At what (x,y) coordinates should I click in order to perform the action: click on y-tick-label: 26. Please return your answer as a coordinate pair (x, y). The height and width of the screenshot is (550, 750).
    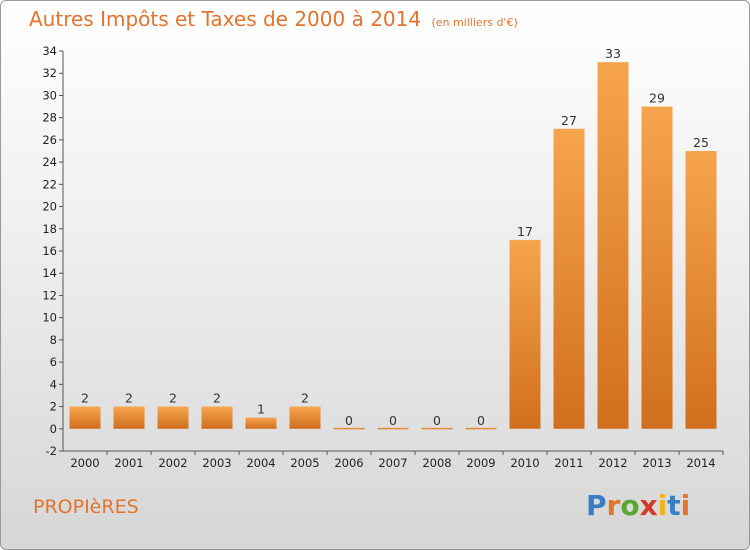
    Looking at the image, I should click on (49, 140).